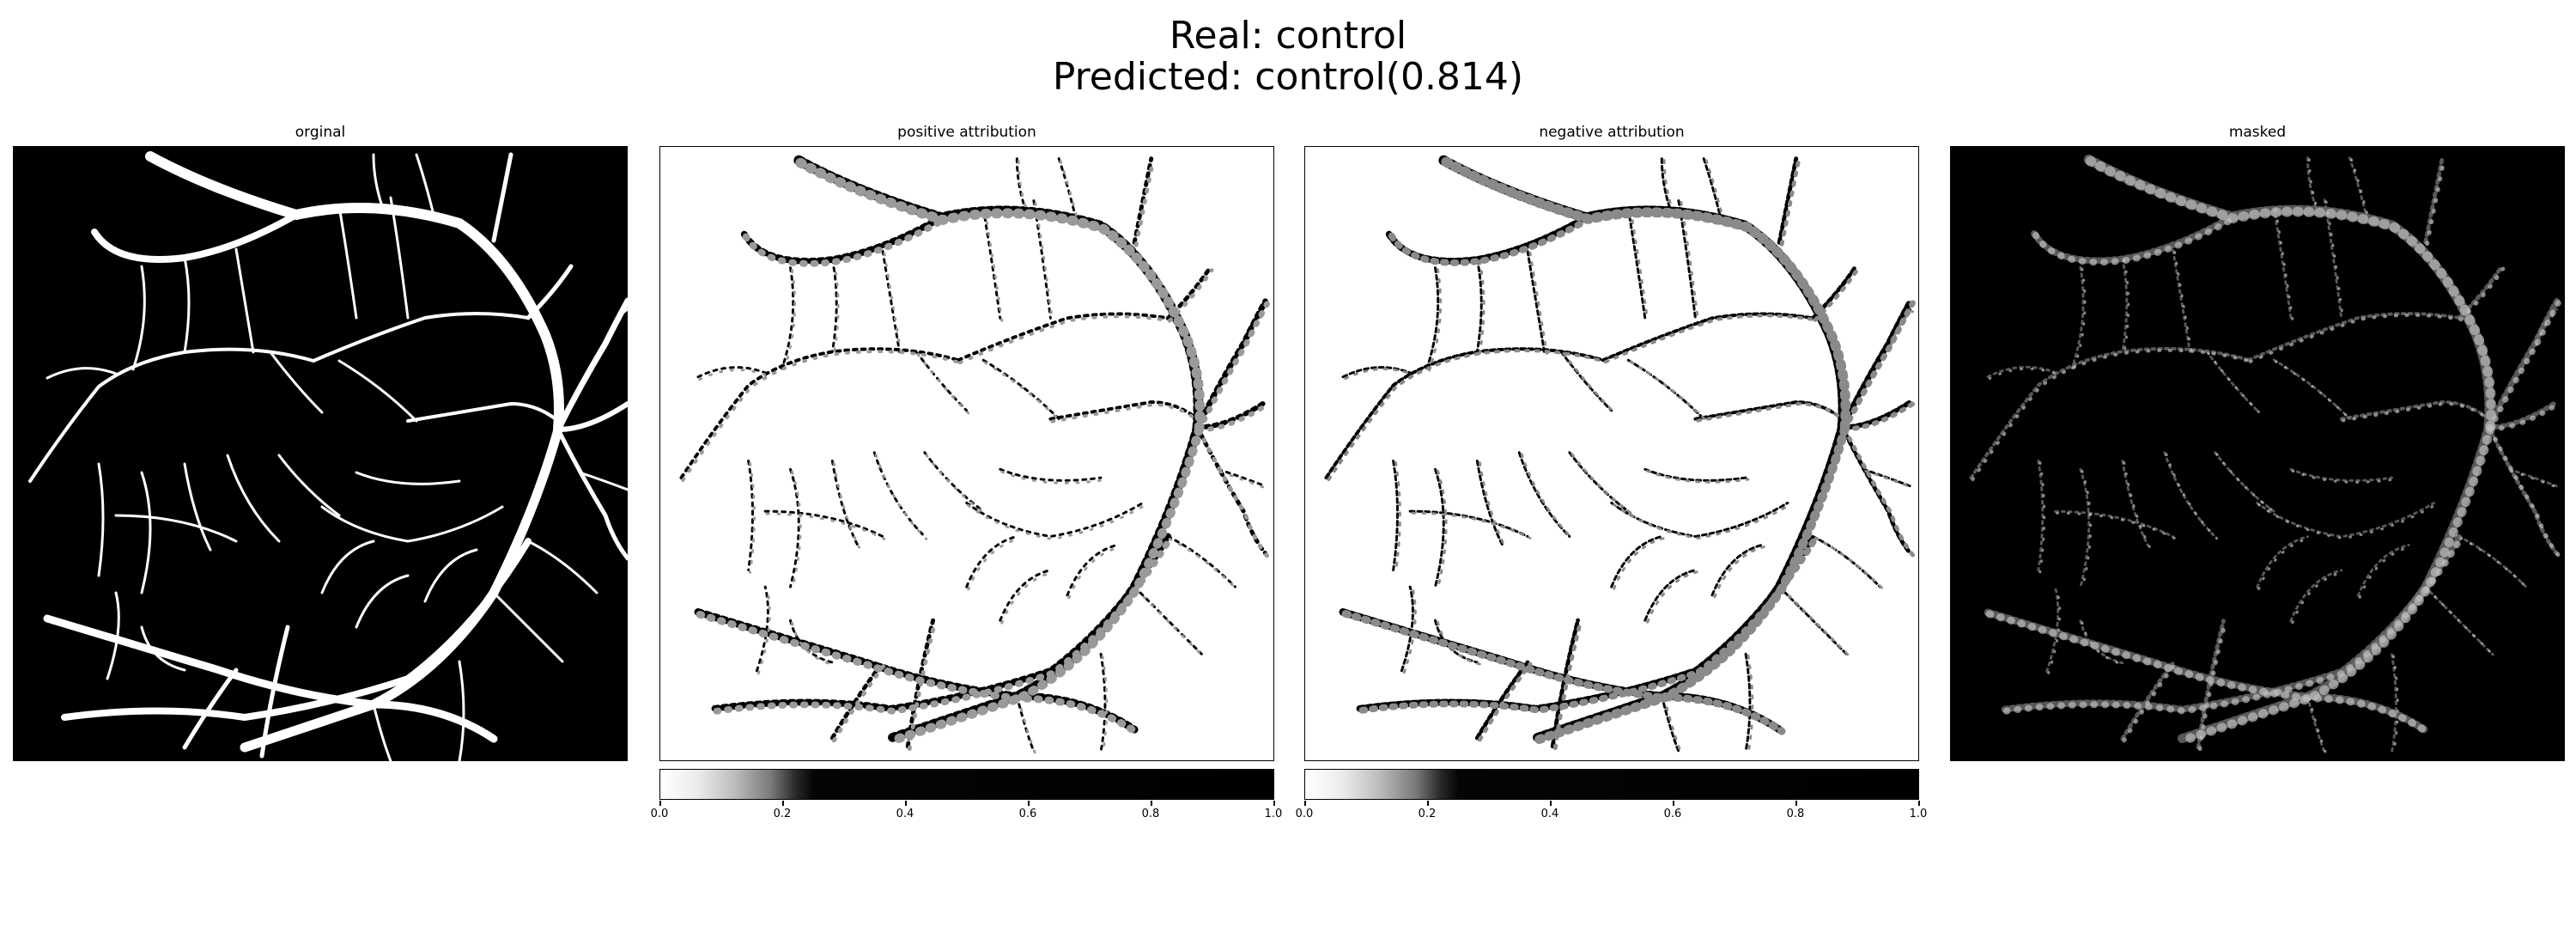 The width and height of the screenshot is (2576, 945). What do you see at coordinates (1288, 77) in the screenshot?
I see `figure-title-predicted: Predicted: control(0.814)` at bounding box center [1288, 77].